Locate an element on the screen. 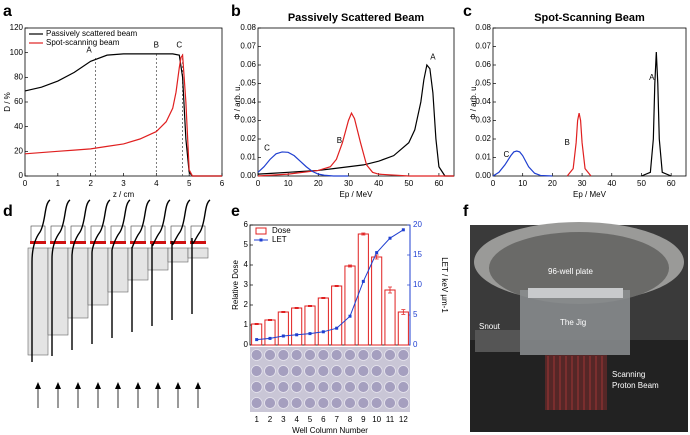 This screenshot has height=435, width=690. y-axis-label: Φ / arb. u. is located at coordinates (473, 102).